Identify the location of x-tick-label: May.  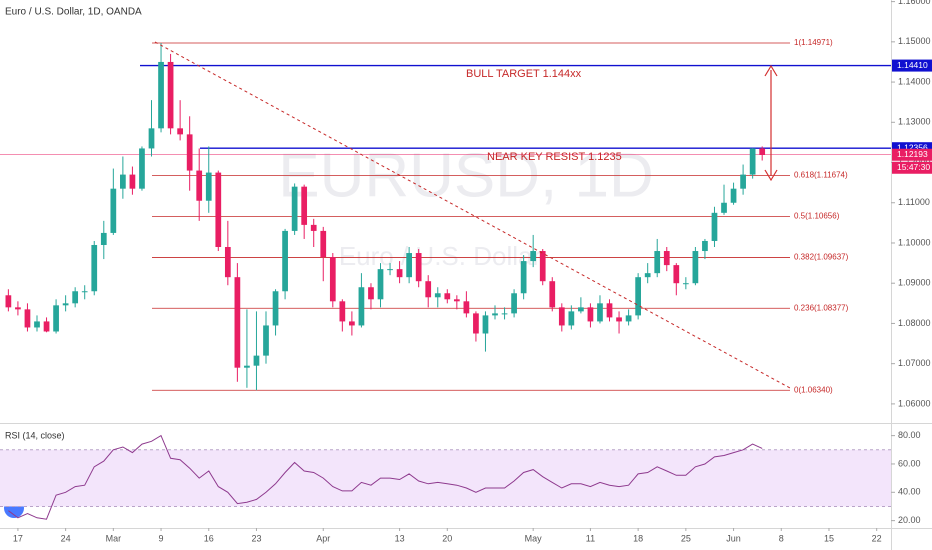
(534, 538).